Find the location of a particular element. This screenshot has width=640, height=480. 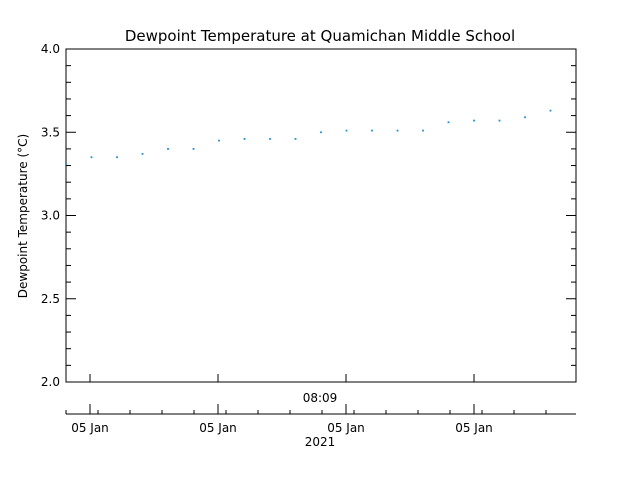

y-tick-label: 4.0 is located at coordinates (50, 49).